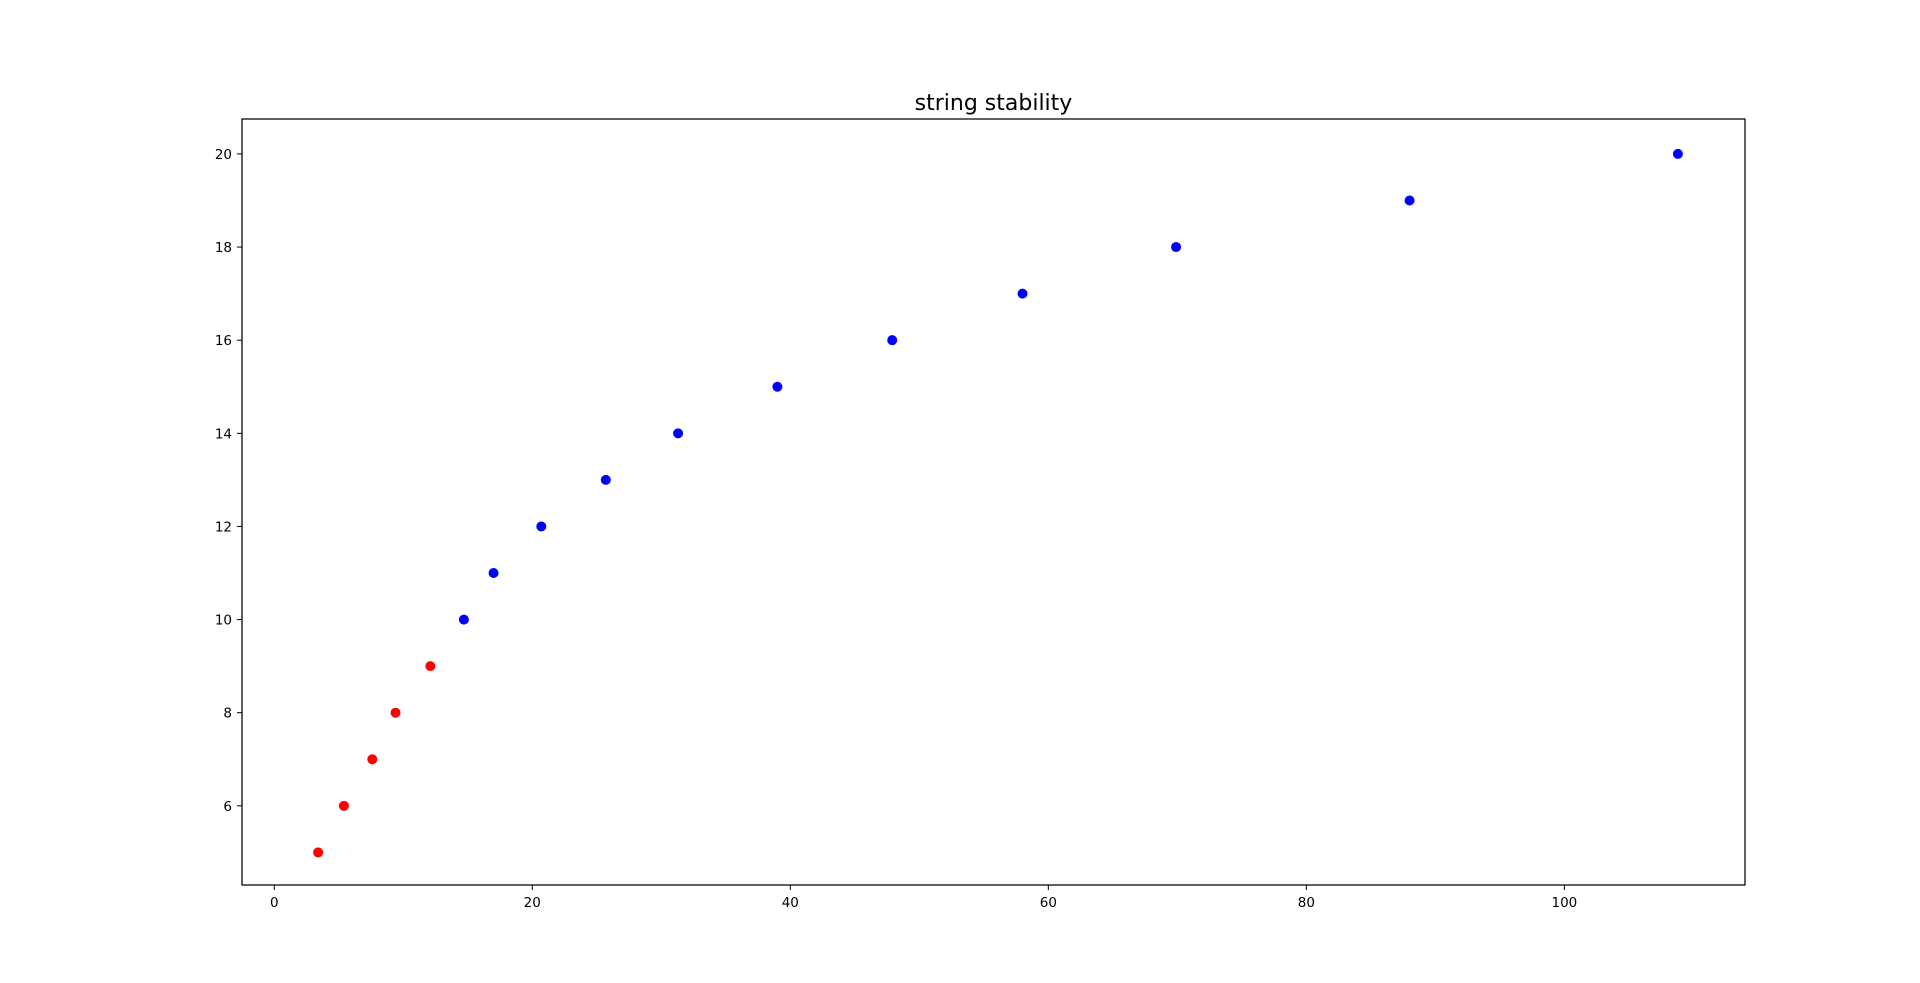 The image size is (1920, 983). What do you see at coordinates (1564, 903) in the screenshot?
I see `x-tick-label: 100` at bounding box center [1564, 903].